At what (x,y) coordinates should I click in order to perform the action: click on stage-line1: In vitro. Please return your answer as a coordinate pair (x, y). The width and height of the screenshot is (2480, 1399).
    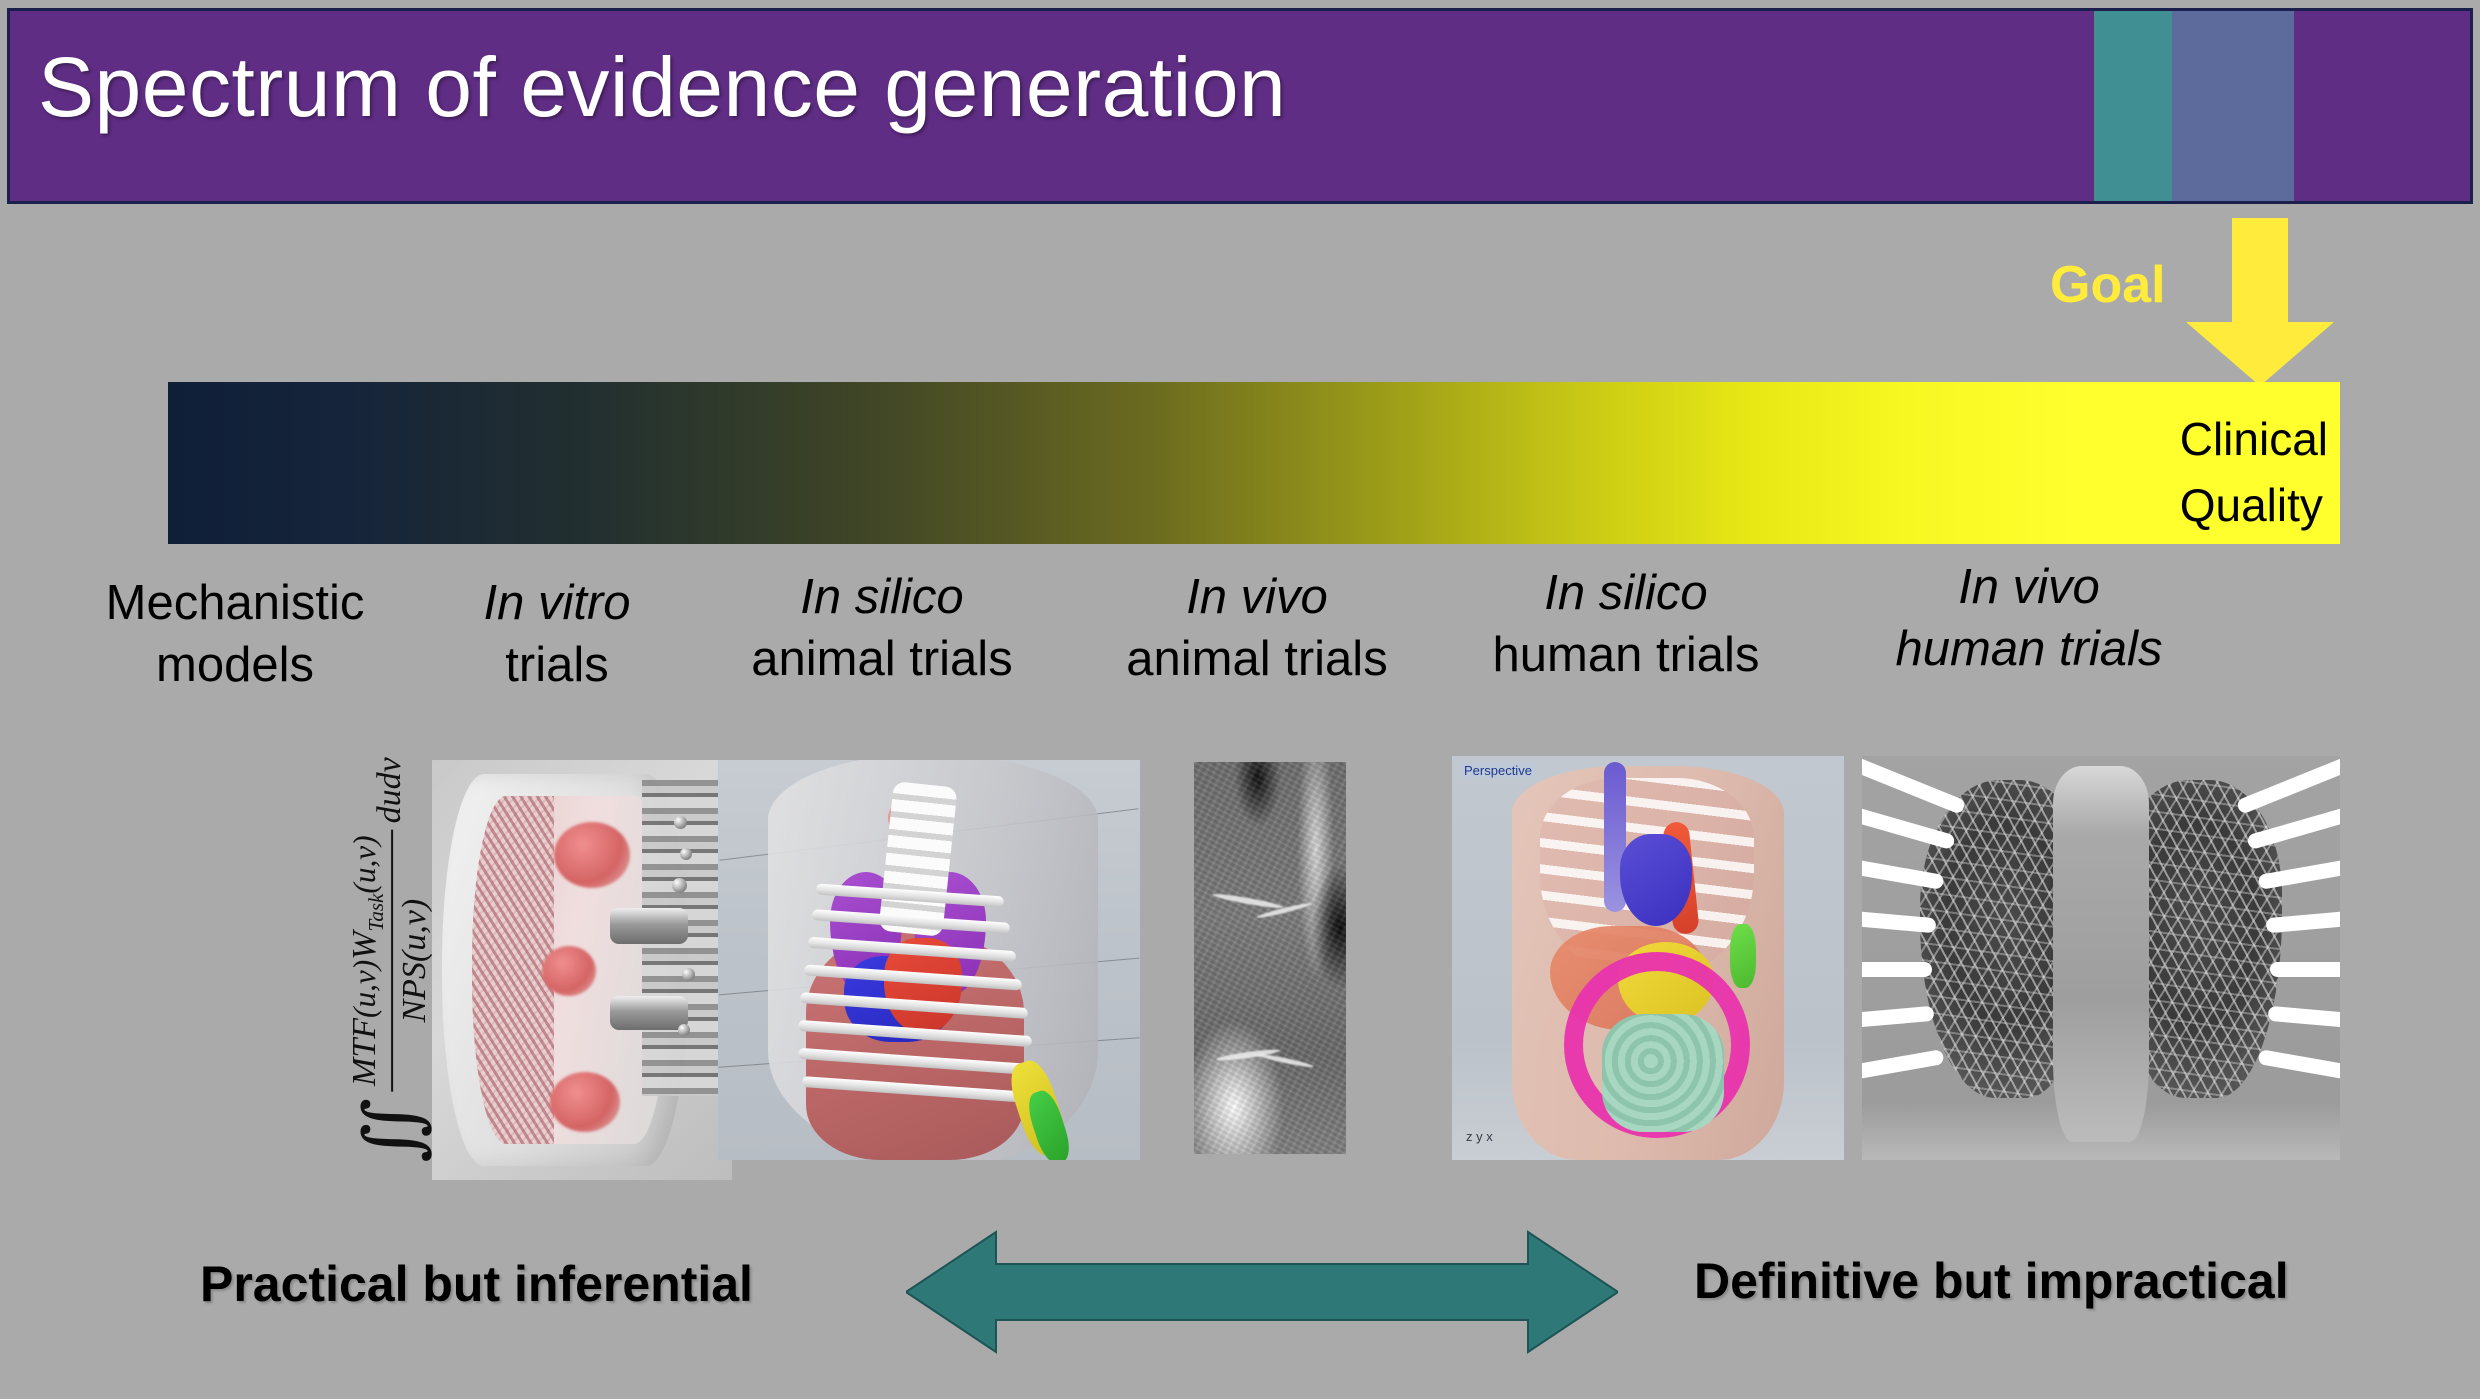
    Looking at the image, I should click on (557, 603).